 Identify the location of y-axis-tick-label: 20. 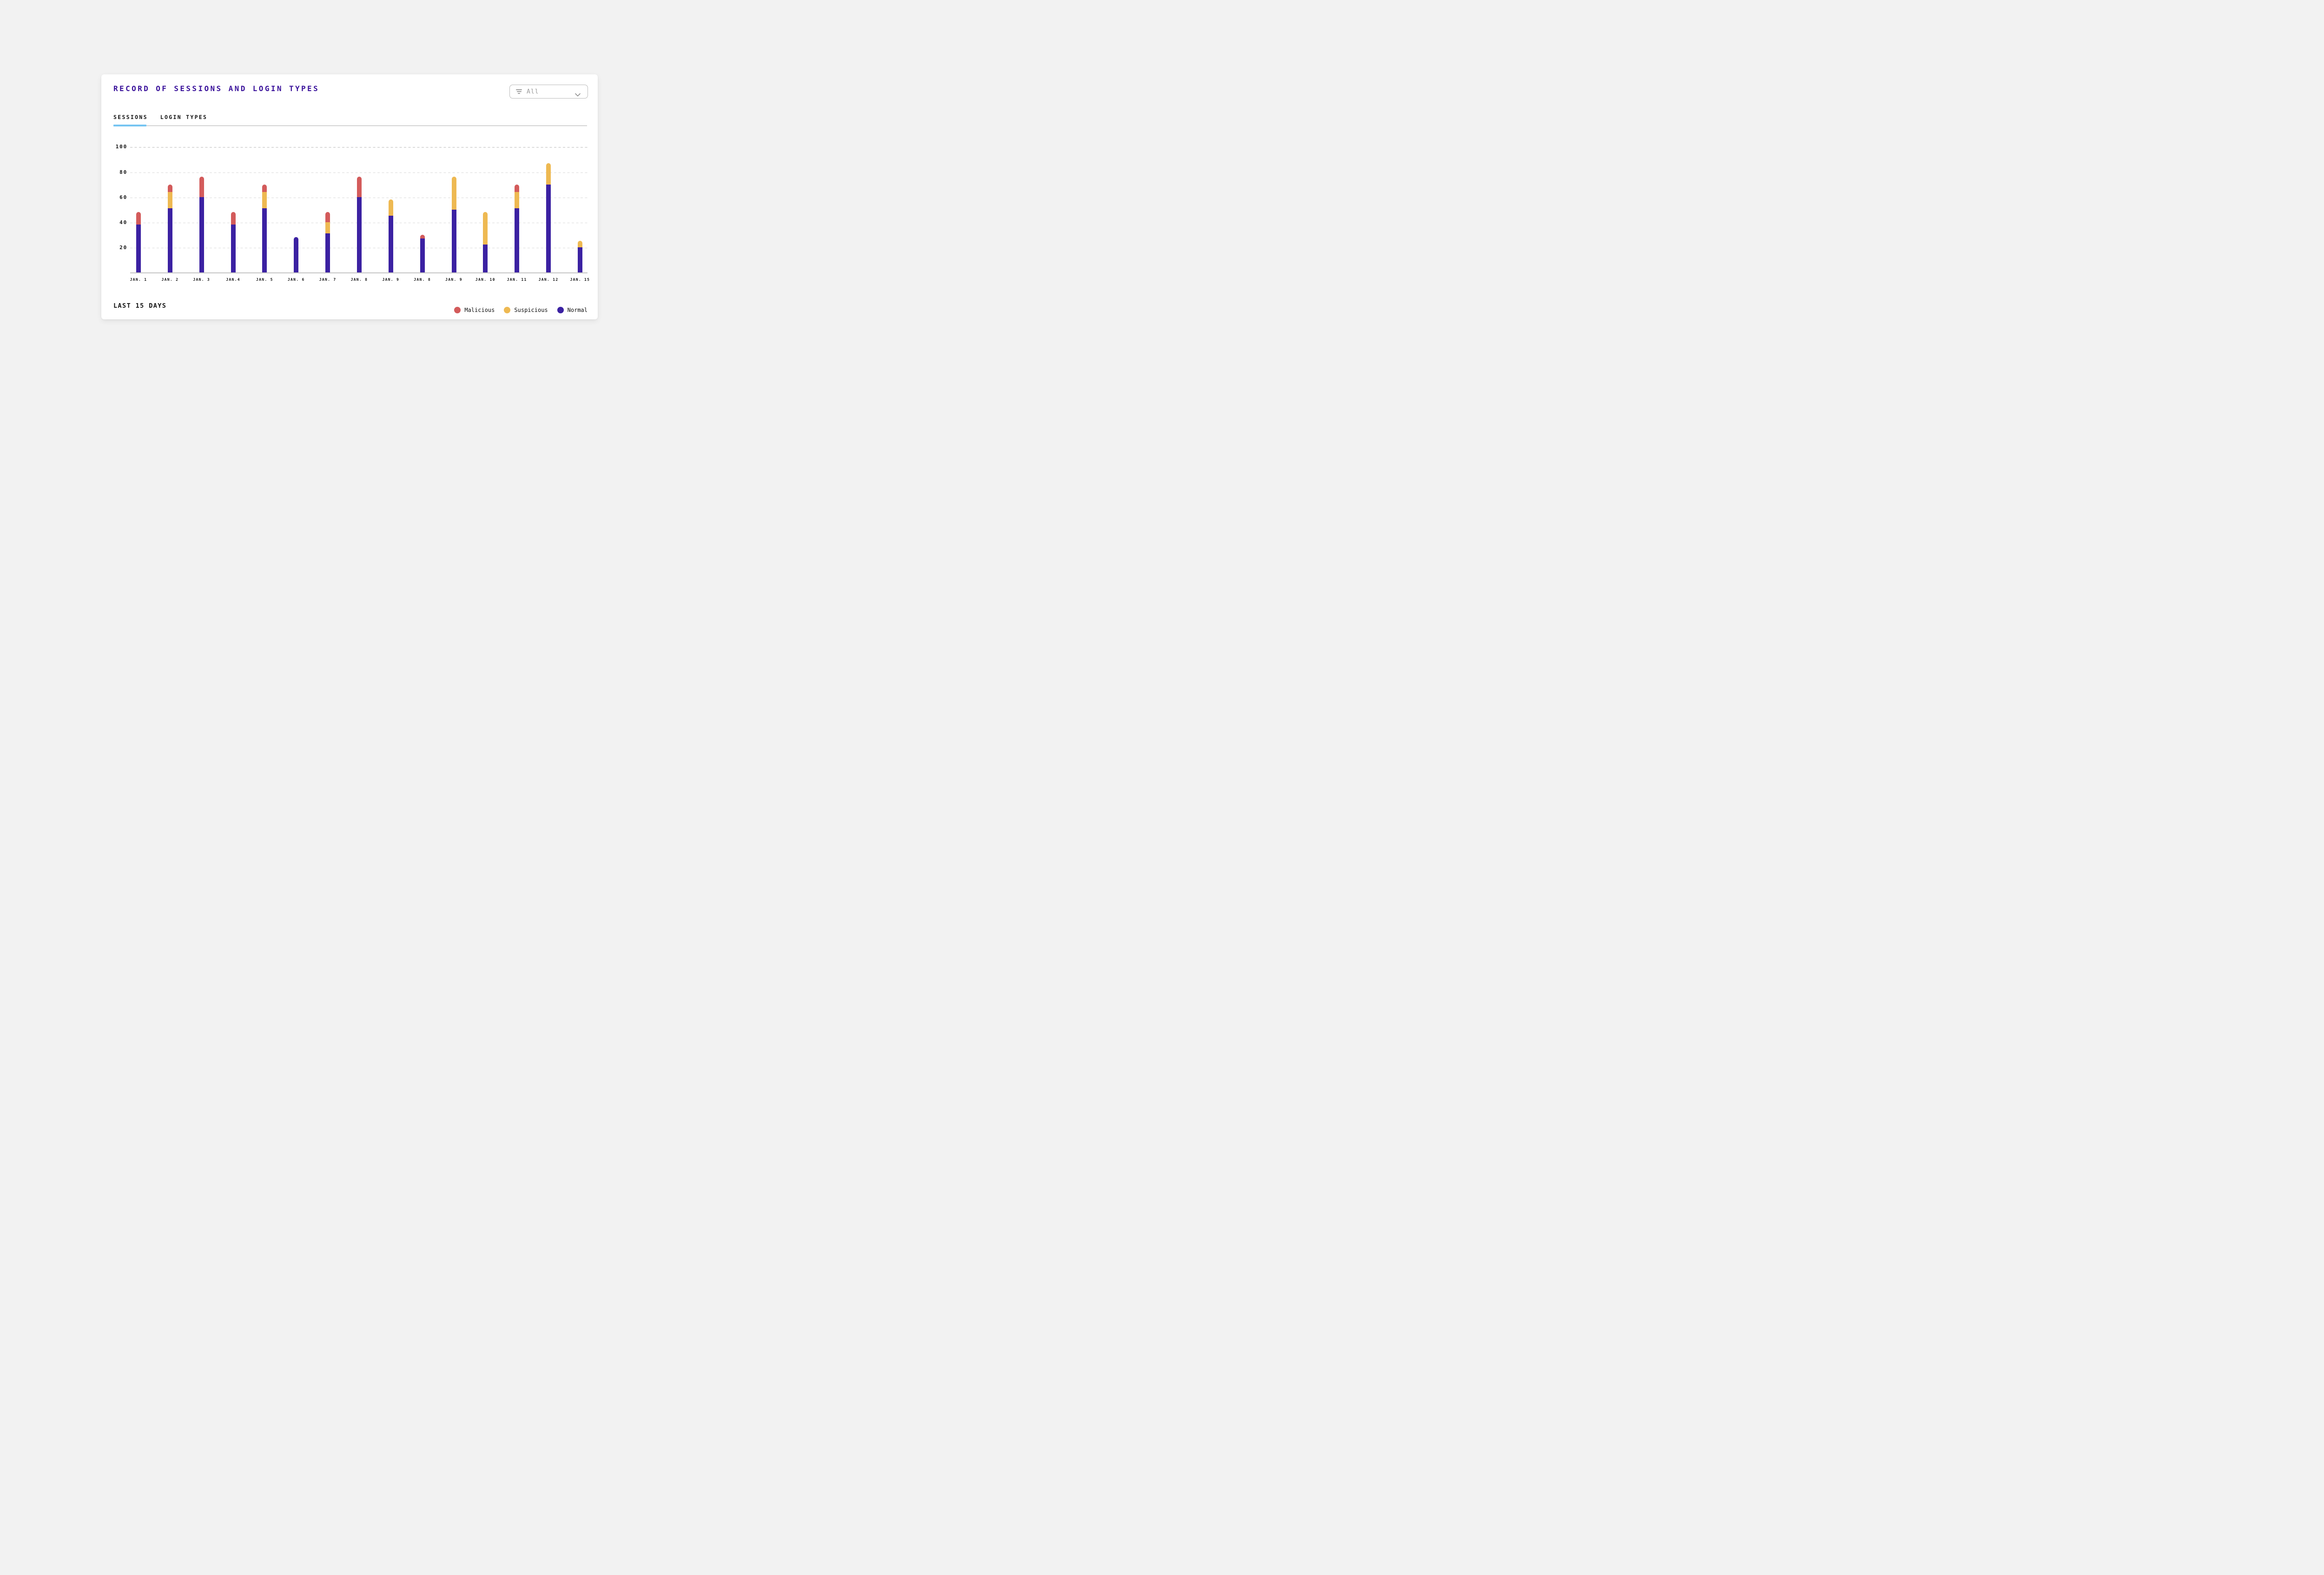
(123, 247).